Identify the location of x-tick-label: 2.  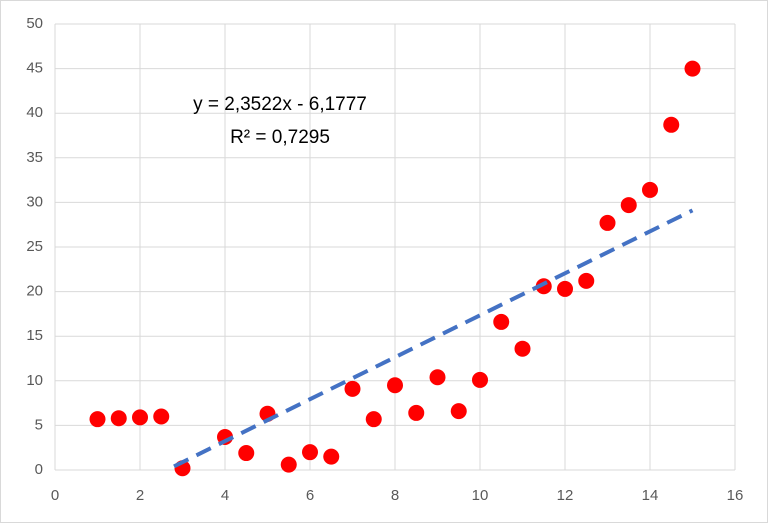
(140, 495).